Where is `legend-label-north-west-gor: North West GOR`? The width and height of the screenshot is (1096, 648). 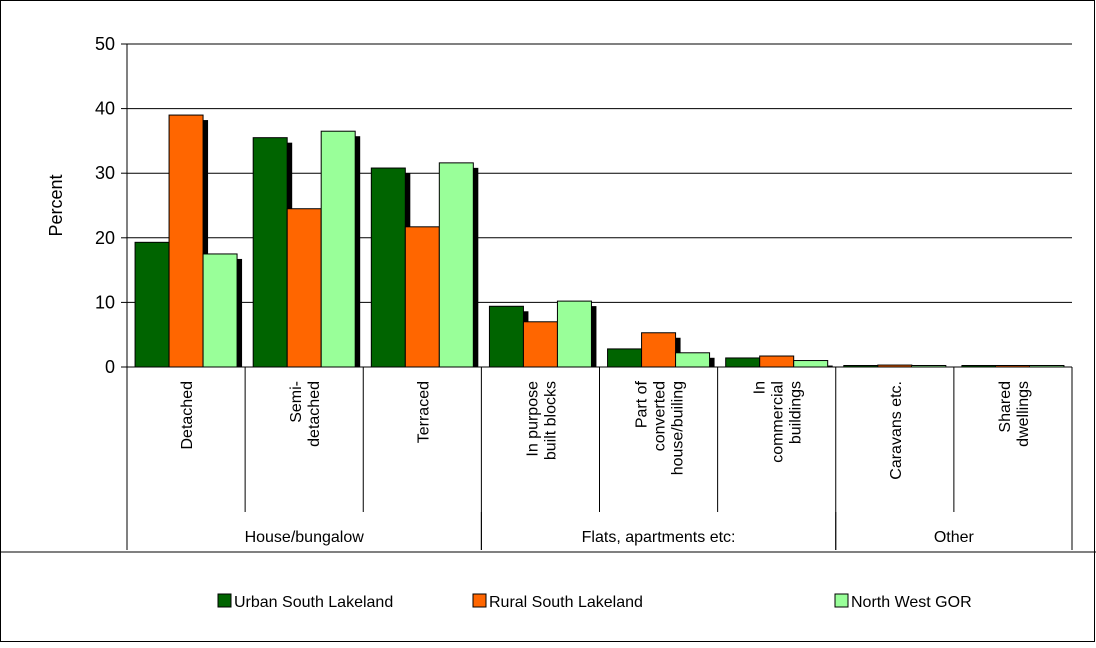
legend-label-north-west-gor: North West GOR is located at coordinates (911, 602).